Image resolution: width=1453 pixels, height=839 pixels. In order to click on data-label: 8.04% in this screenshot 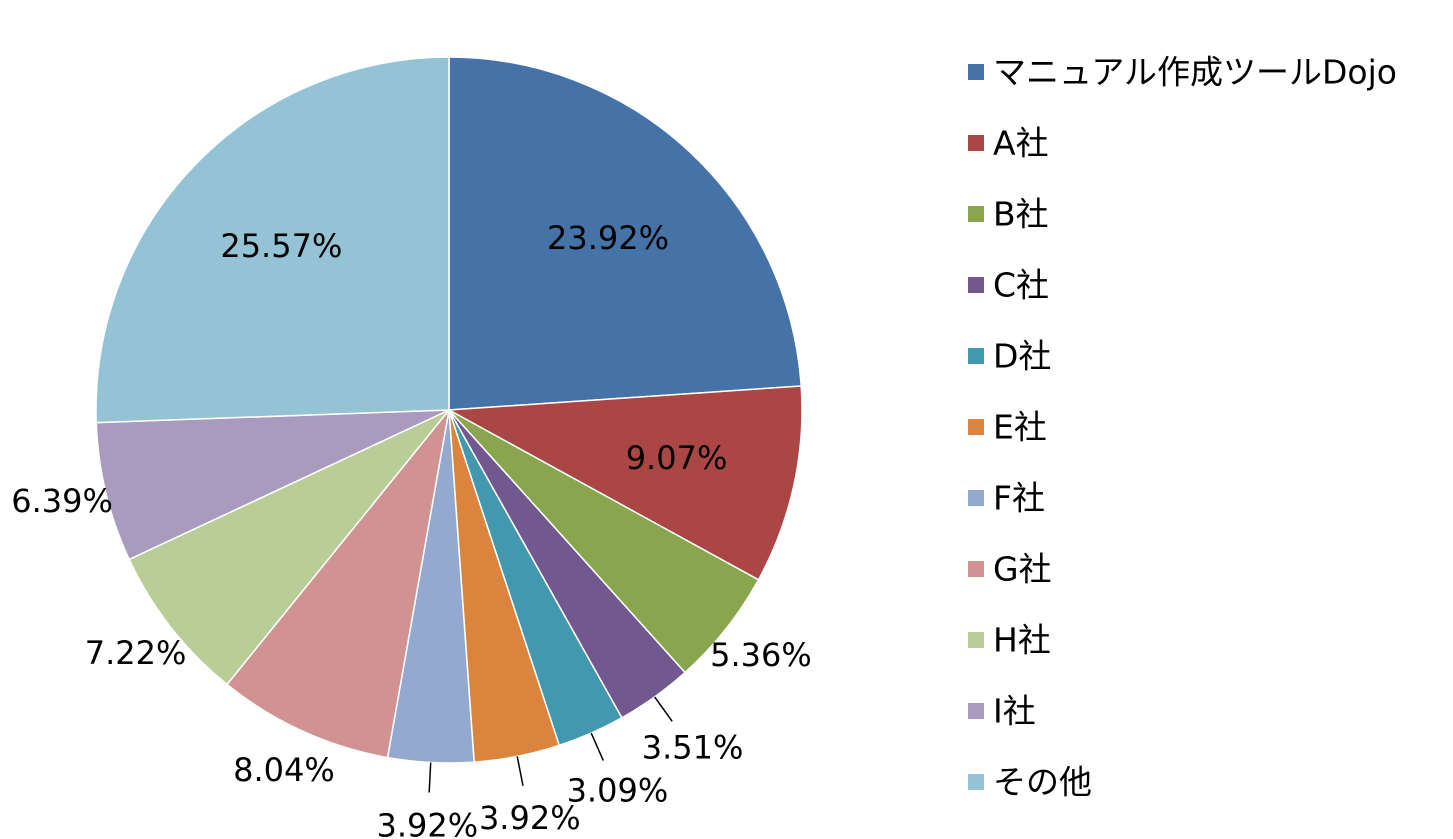, I will do `click(284, 770)`.